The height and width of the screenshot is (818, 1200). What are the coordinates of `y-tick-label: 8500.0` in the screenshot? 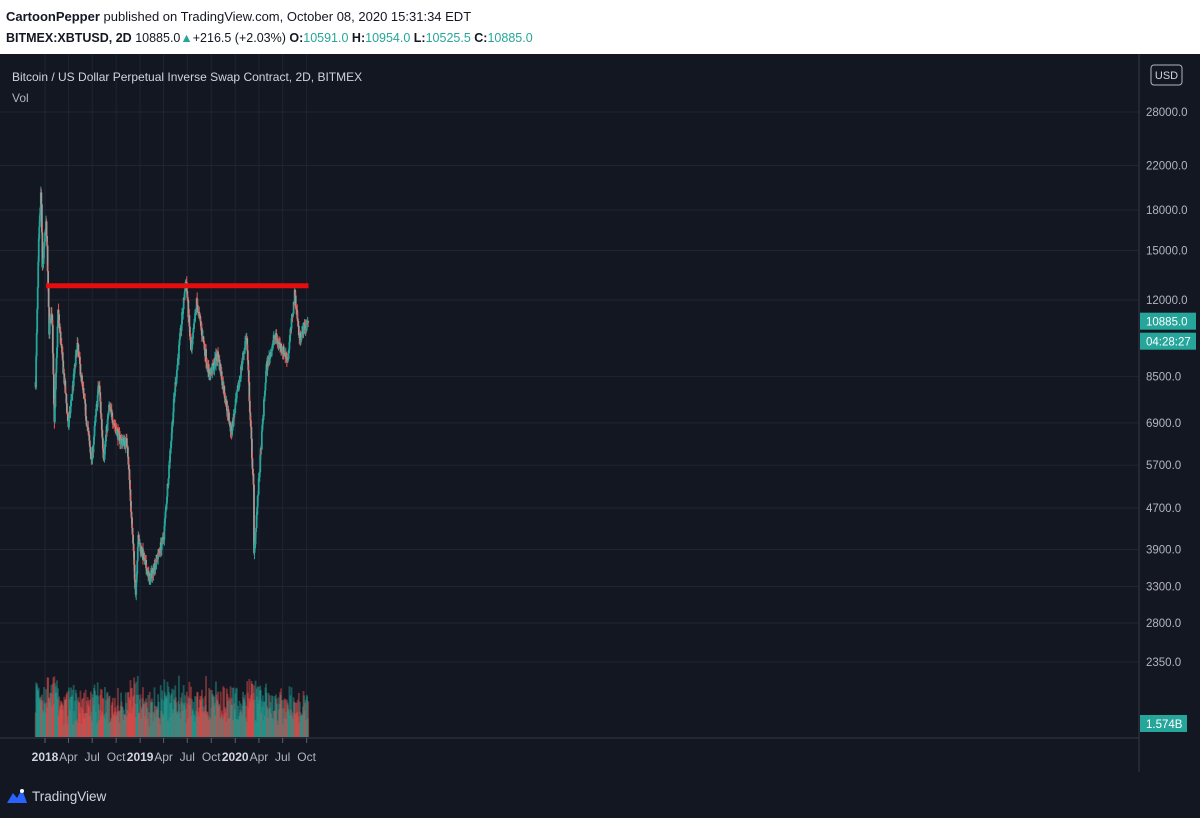 It's located at (1163, 378).